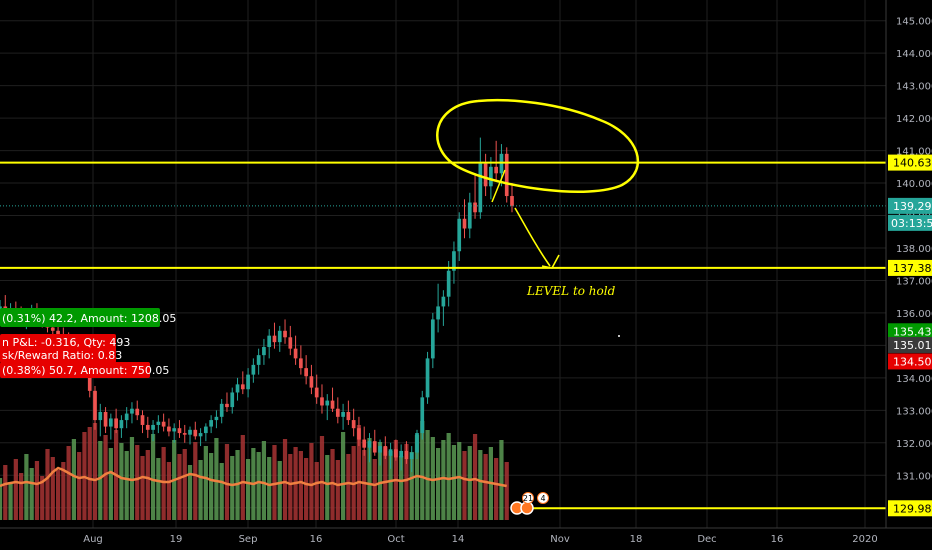 The image size is (932, 550). Describe the element at coordinates (176, 539) in the screenshot. I see `time-tick-label: 19` at that location.